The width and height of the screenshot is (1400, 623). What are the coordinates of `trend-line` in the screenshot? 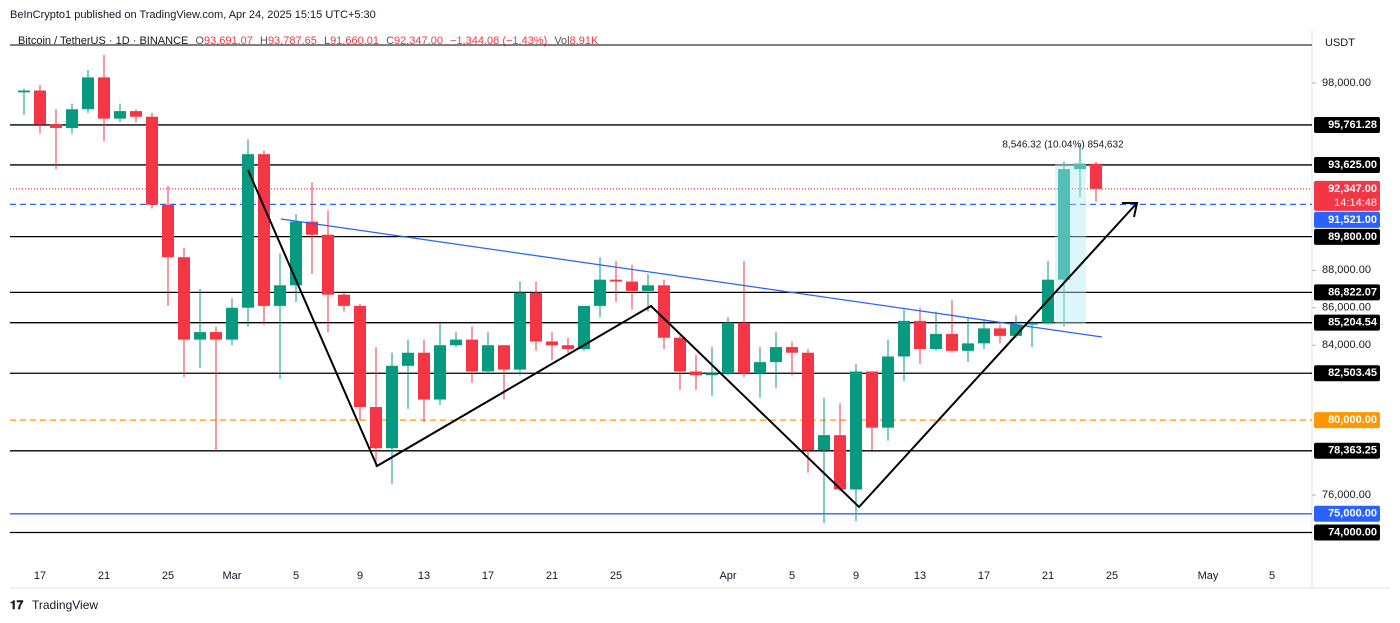 It's located at (691, 278).